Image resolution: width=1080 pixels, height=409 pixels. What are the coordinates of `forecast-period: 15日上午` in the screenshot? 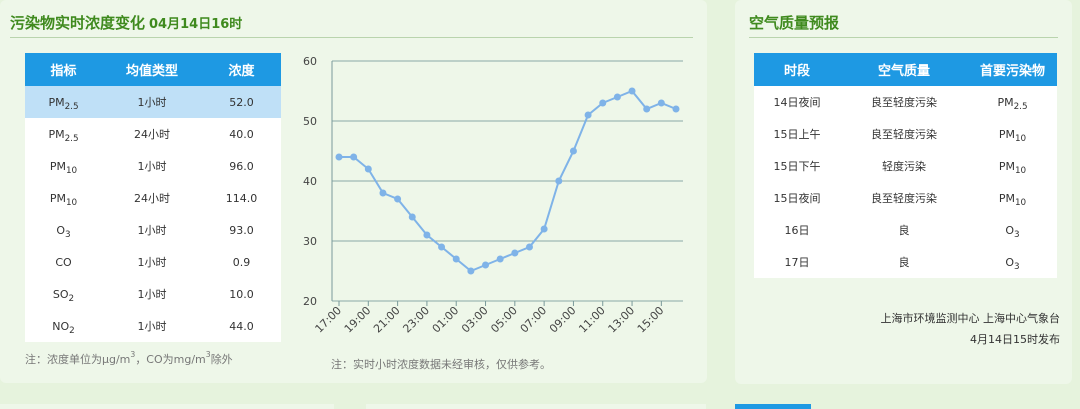 It's located at (797, 134).